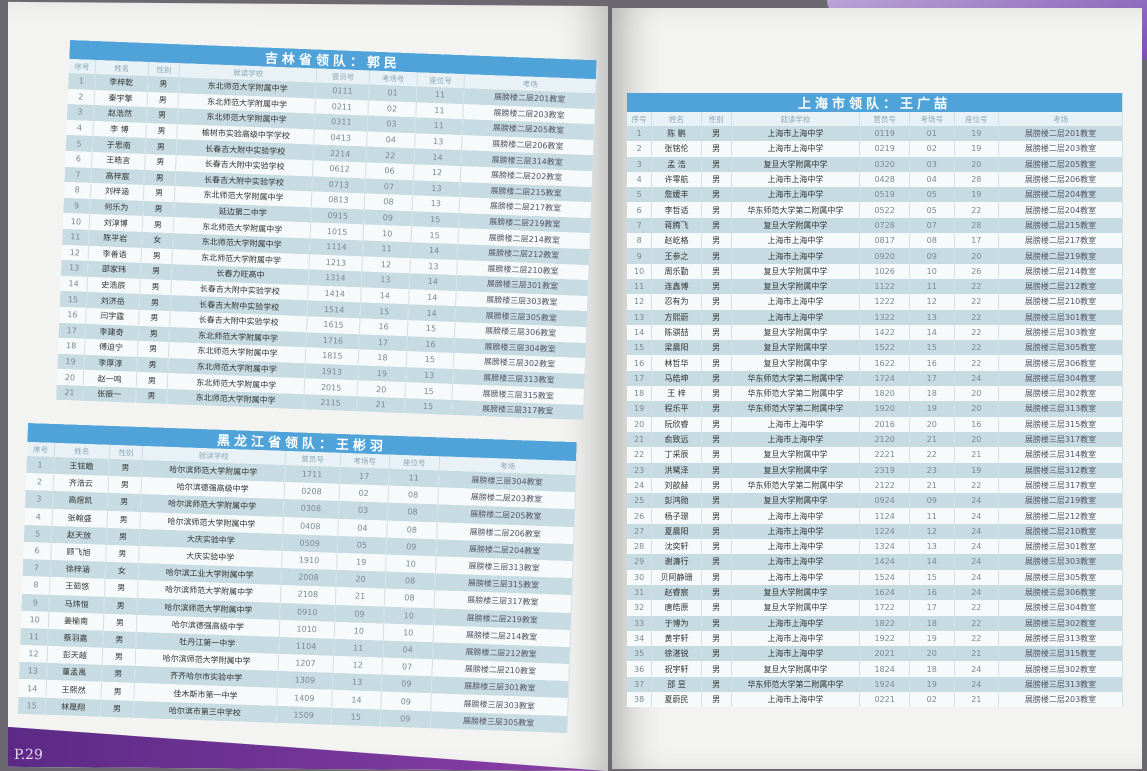 The height and width of the screenshot is (771, 1147). What do you see at coordinates (1060, 241) in the screenshot?
I see `cell-exam-room: 展膀楼二层217教室` at bounding box center [1060, 241].